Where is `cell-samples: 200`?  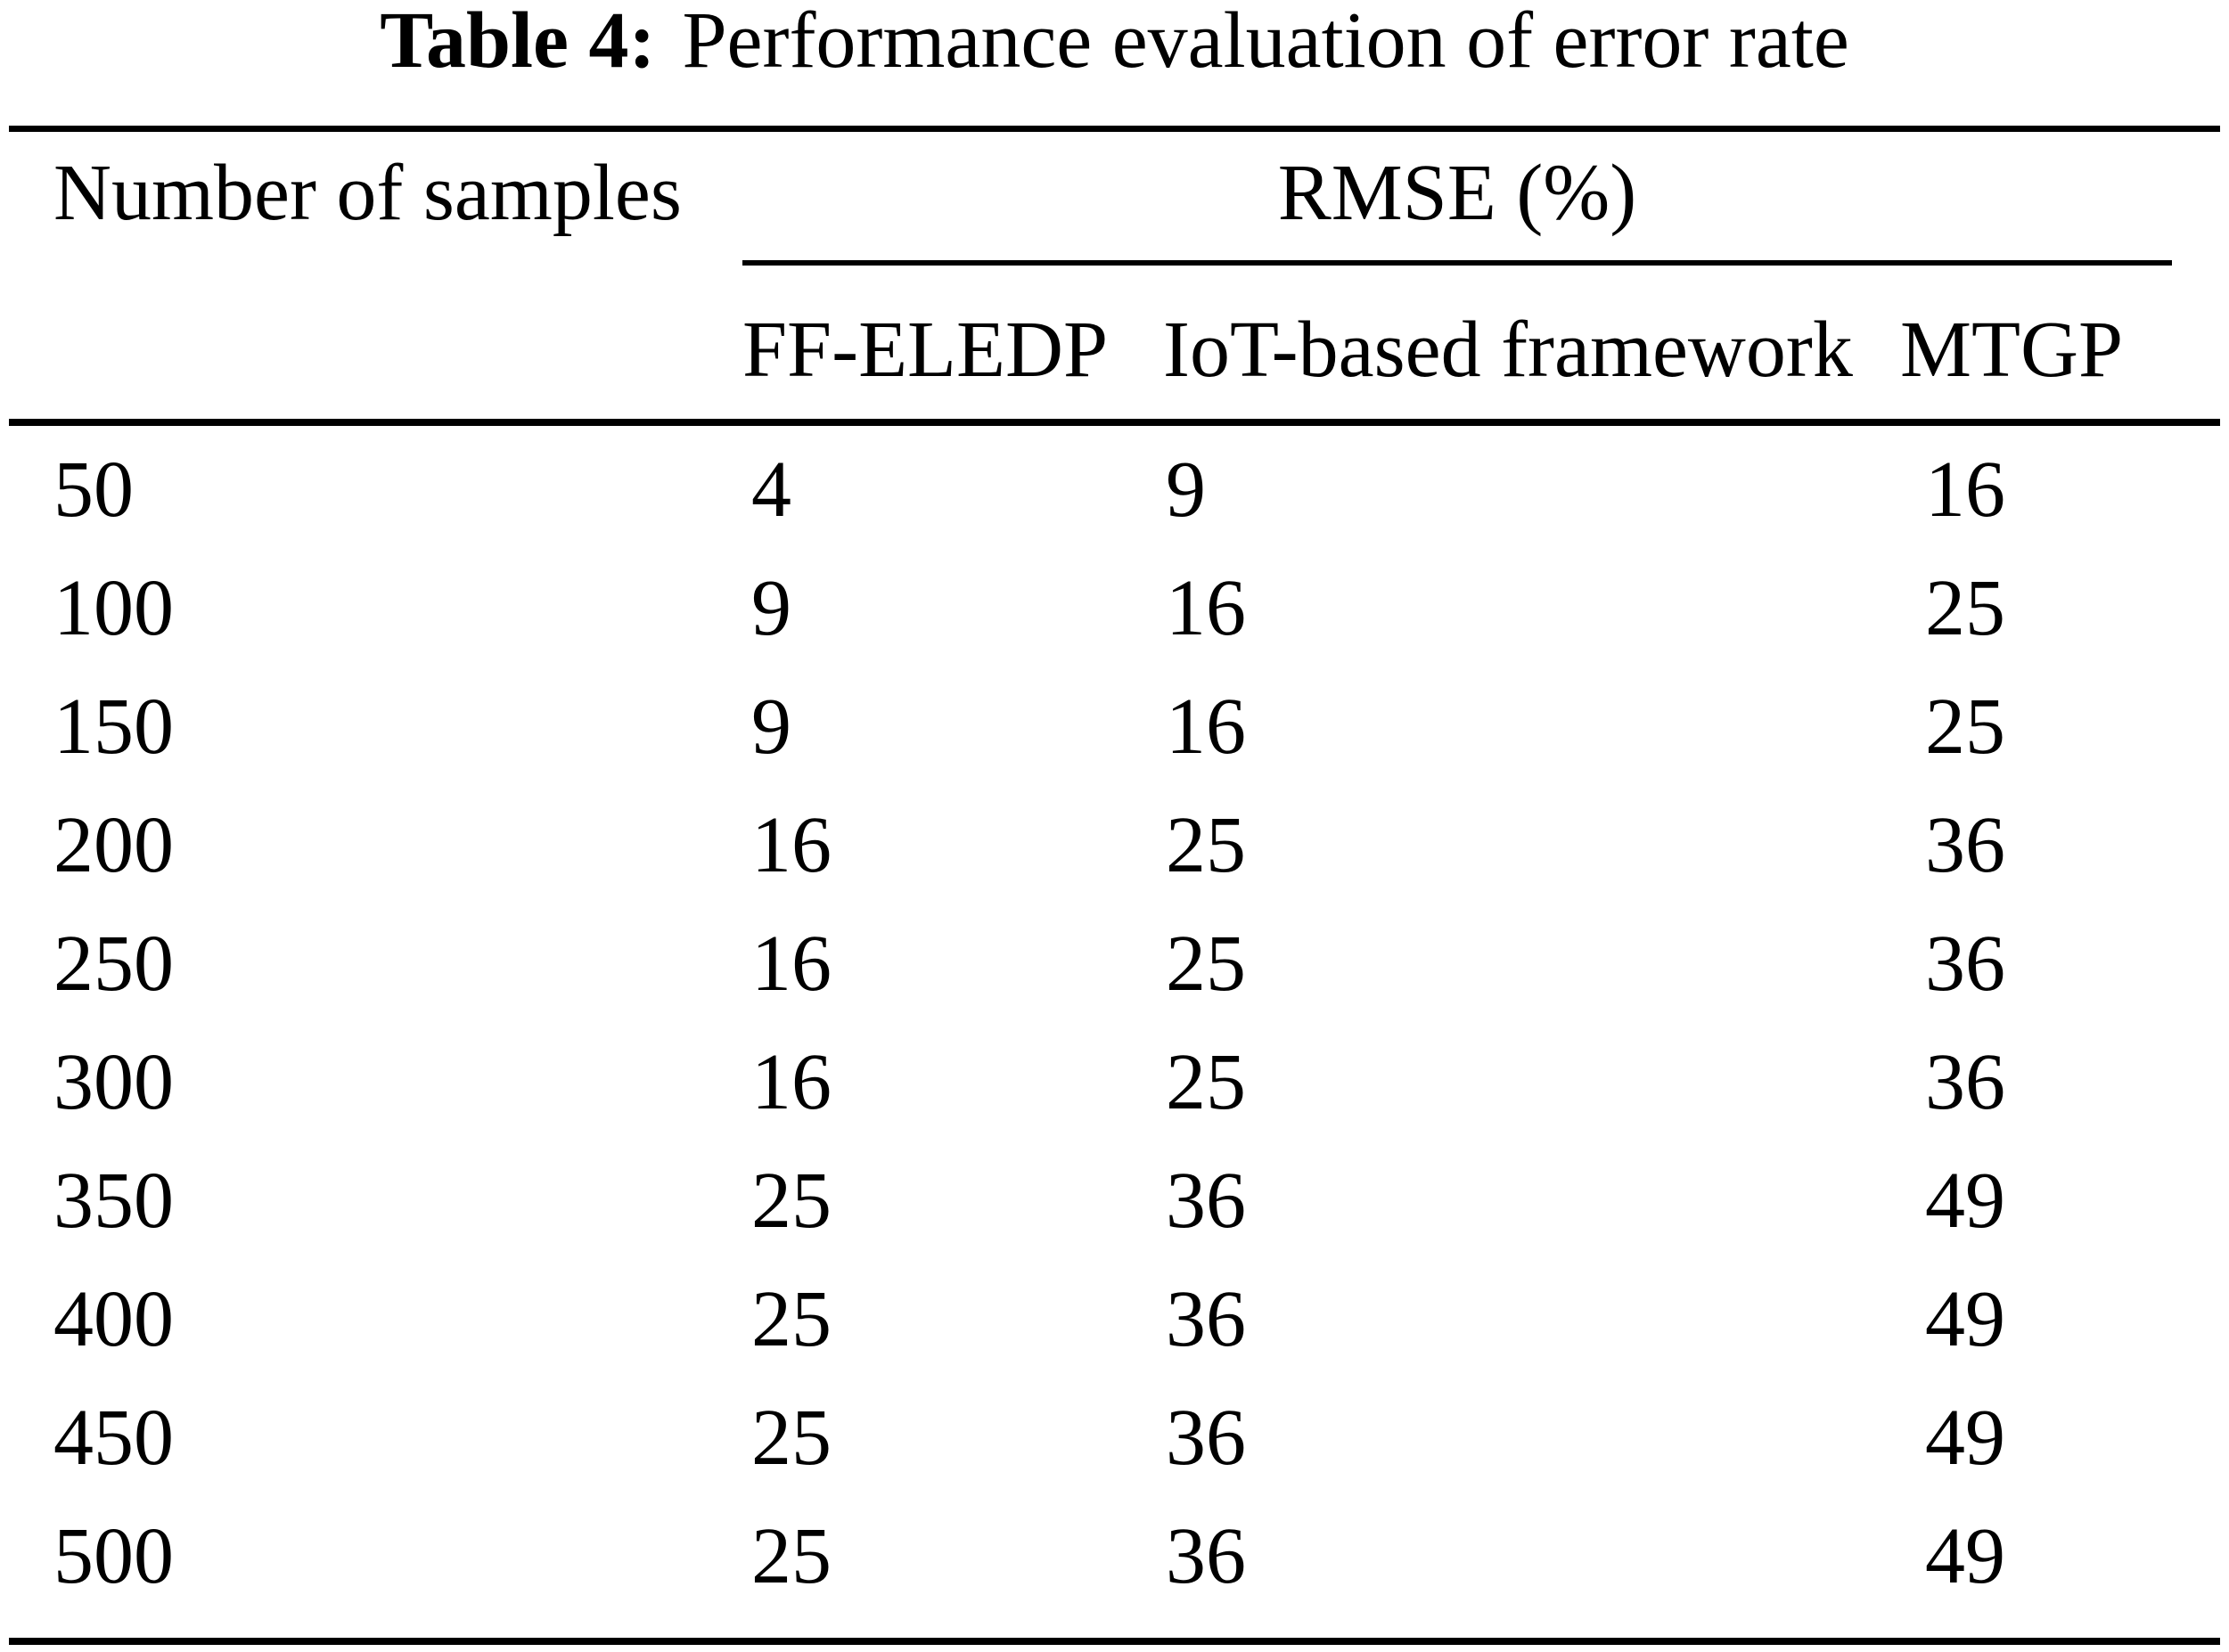 cell-samples: 200 is located at coordinates (114, 844).